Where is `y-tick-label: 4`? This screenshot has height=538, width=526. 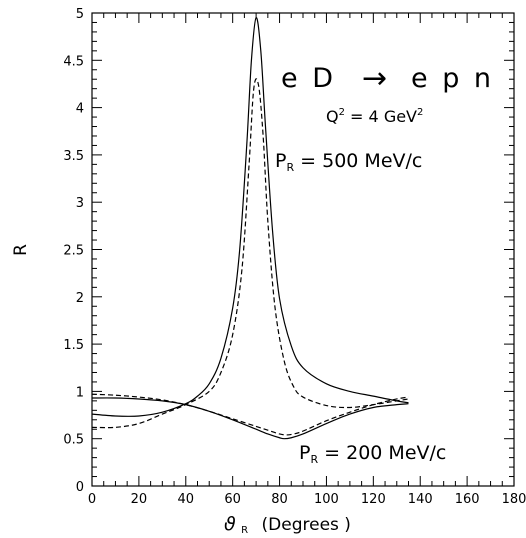
y-tick-label: 4 is located at coordinates (80, 109).